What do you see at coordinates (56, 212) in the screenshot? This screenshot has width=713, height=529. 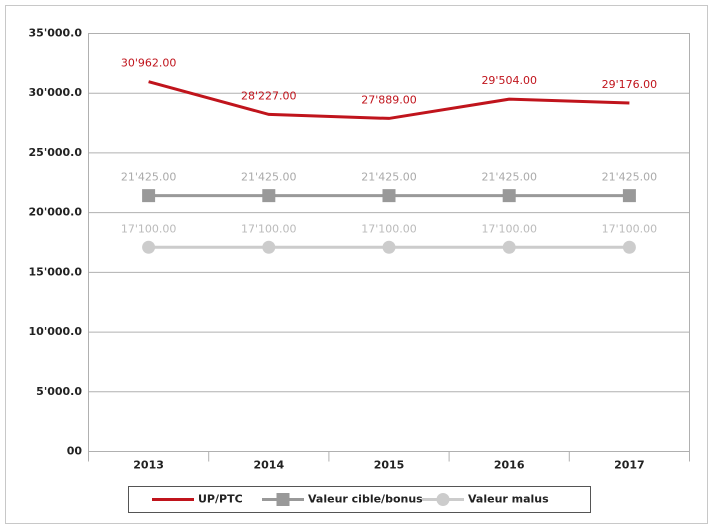 I see `y-tick-label: 20'000.0` at bounding box center [56, 212].